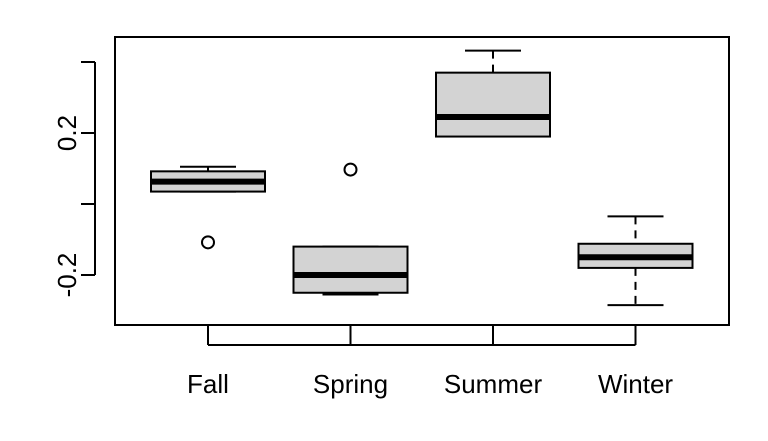  Describe the element at coordinates (350, 384) in the screenshot. I see `x-tick-label: Spring` at that location.